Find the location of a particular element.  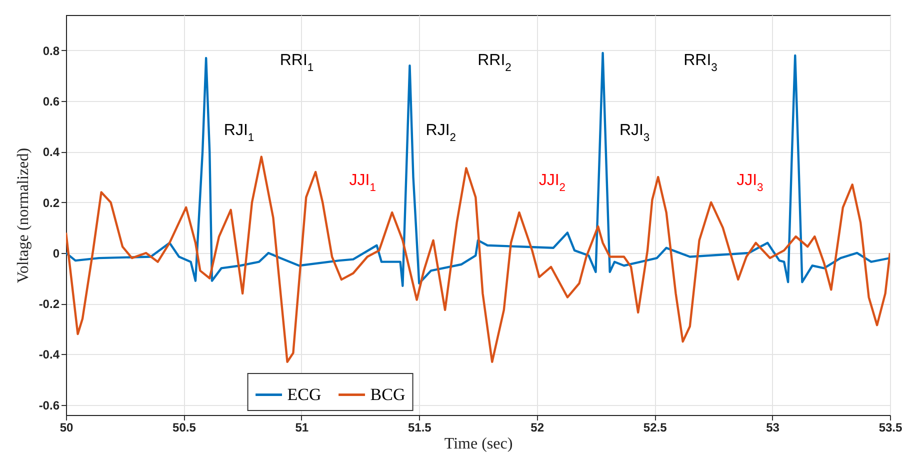

annotation: JJI$_{3}$ is located at coordinates (750, 183).